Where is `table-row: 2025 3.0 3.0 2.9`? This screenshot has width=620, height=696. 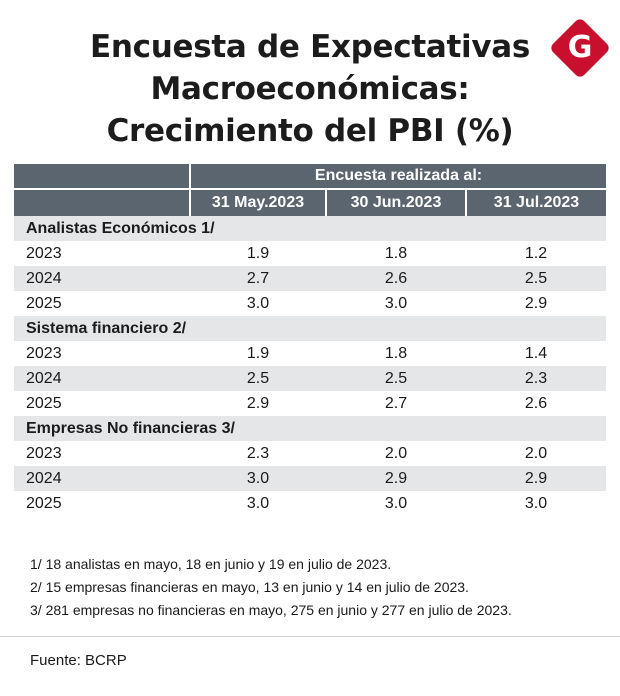 table-row: 2025 3.0 3.0 2.9 is located at coordinates (310, 303).